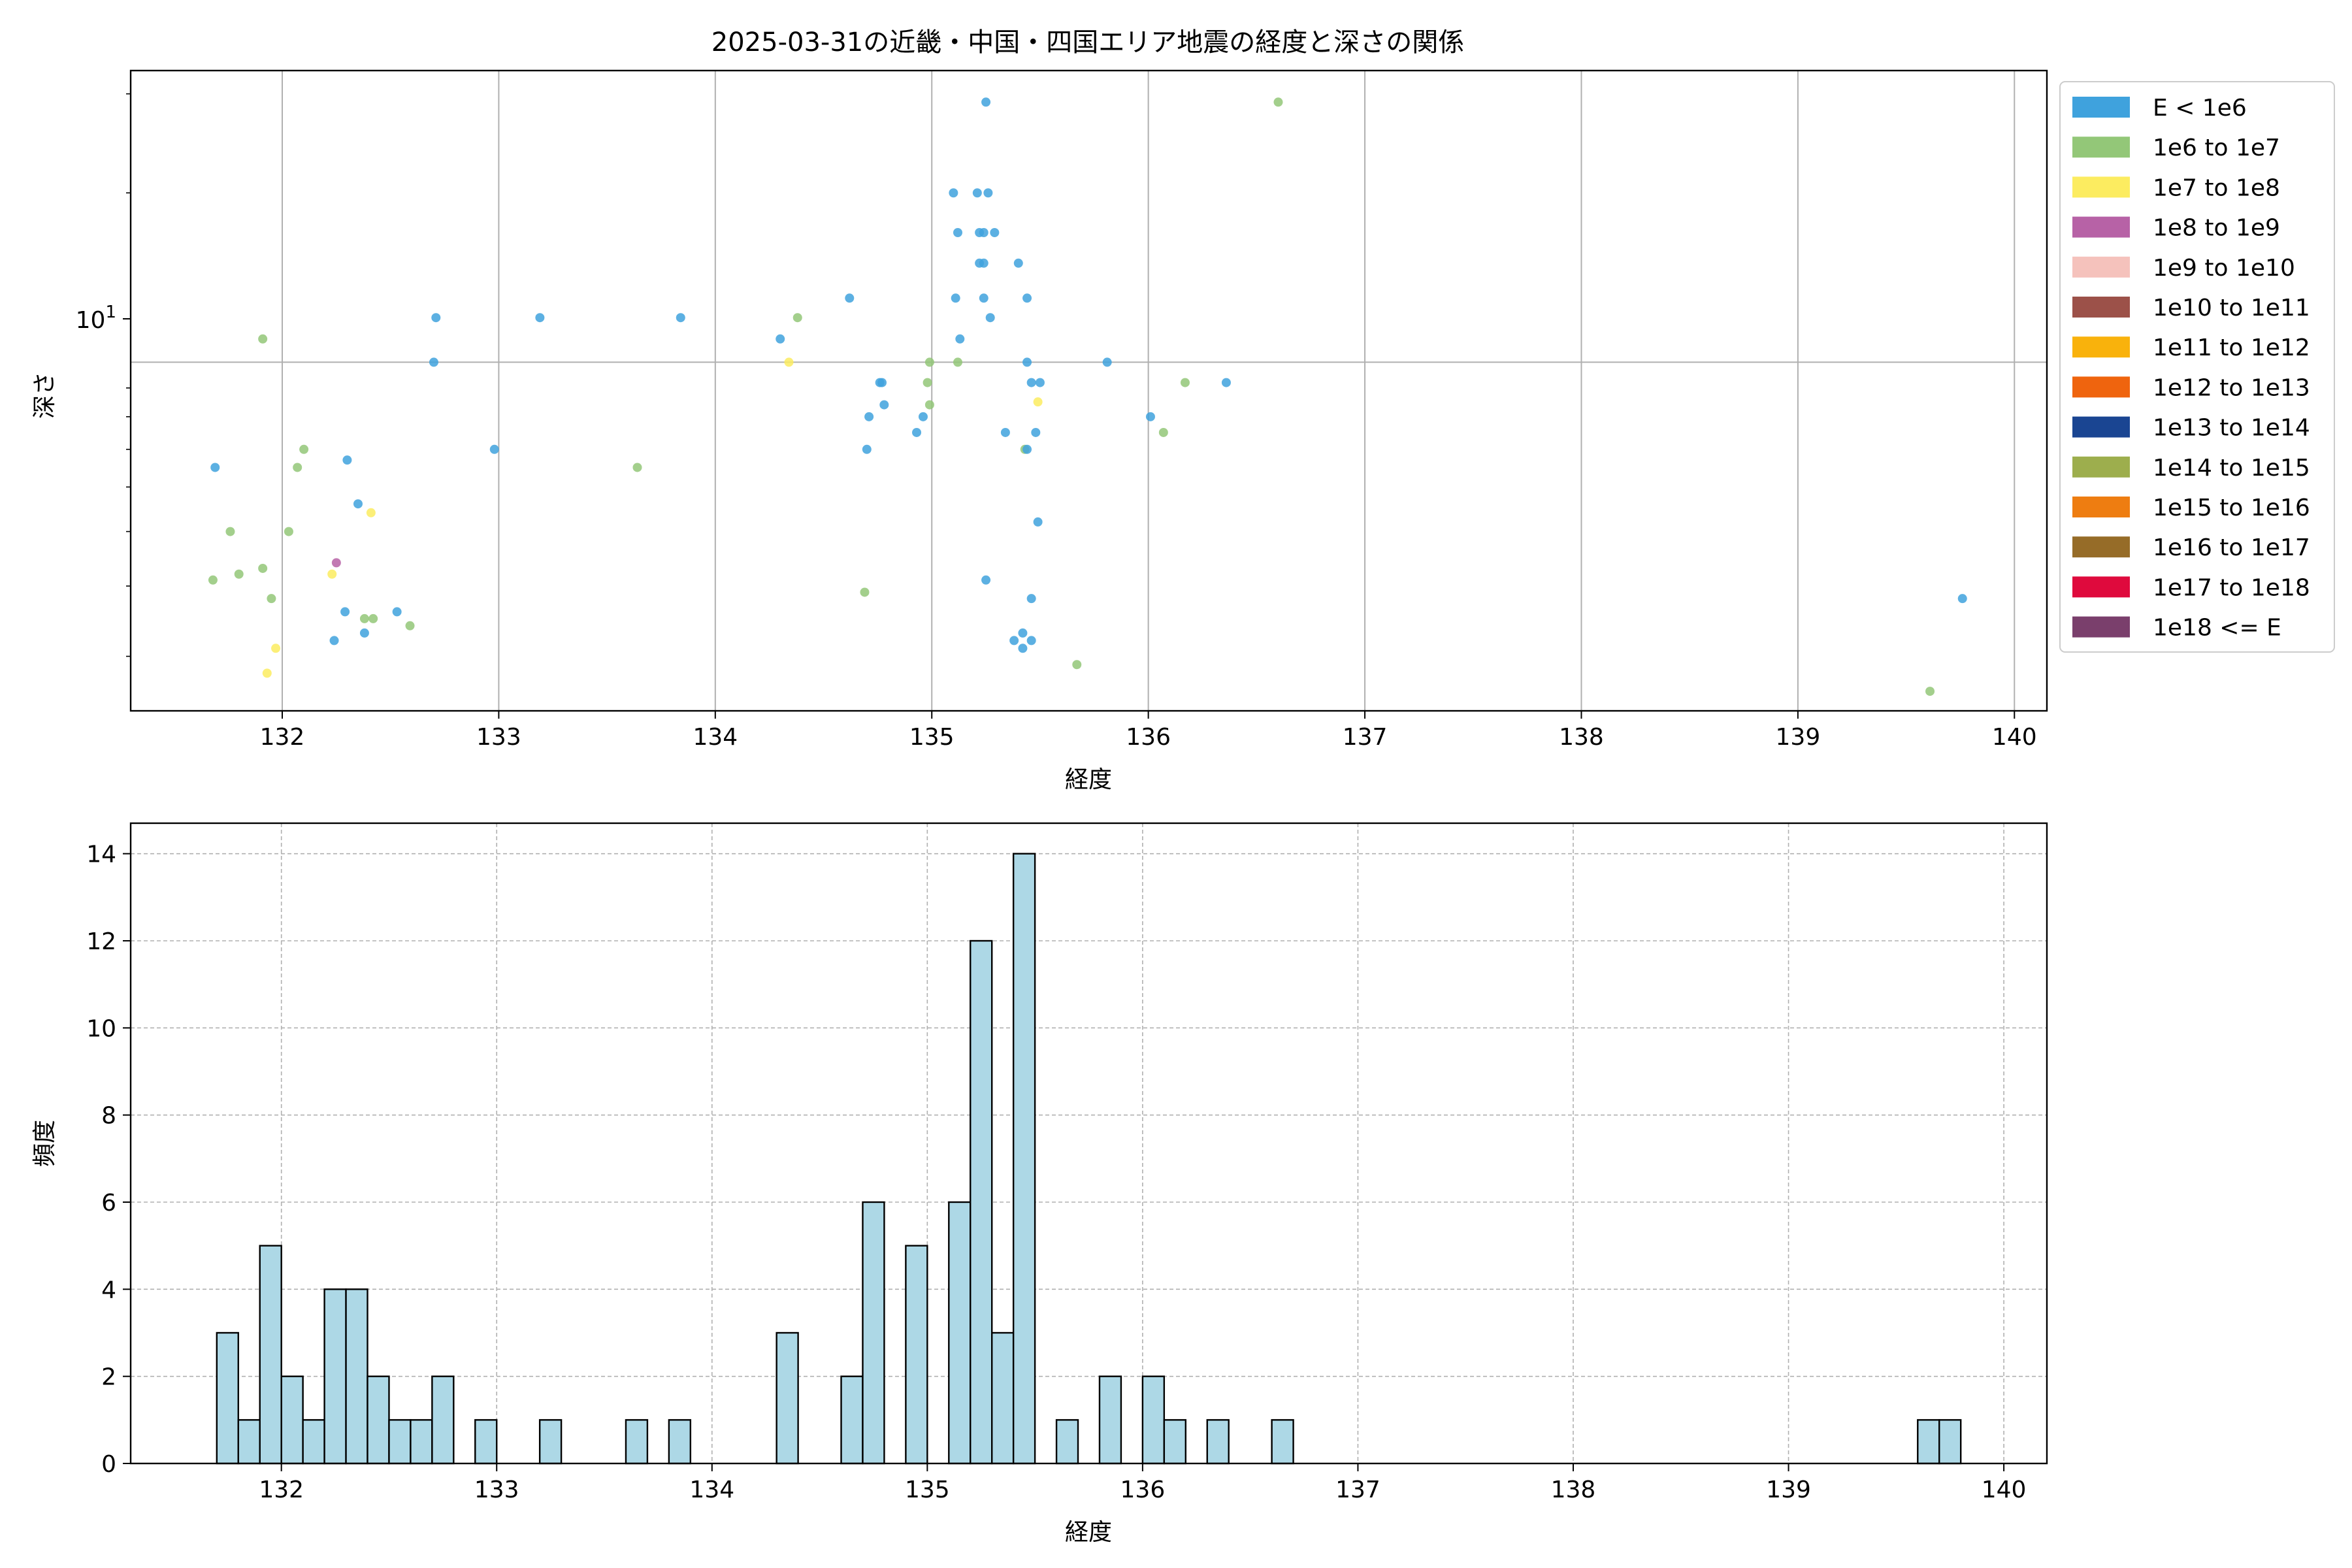 This screenshot has height=1568, width=2352. What do you see at coordinates (2231, 387) in the screenshot?
I see `legend-label: 1e12 to 1e13` at bounding box center [2231, 387].